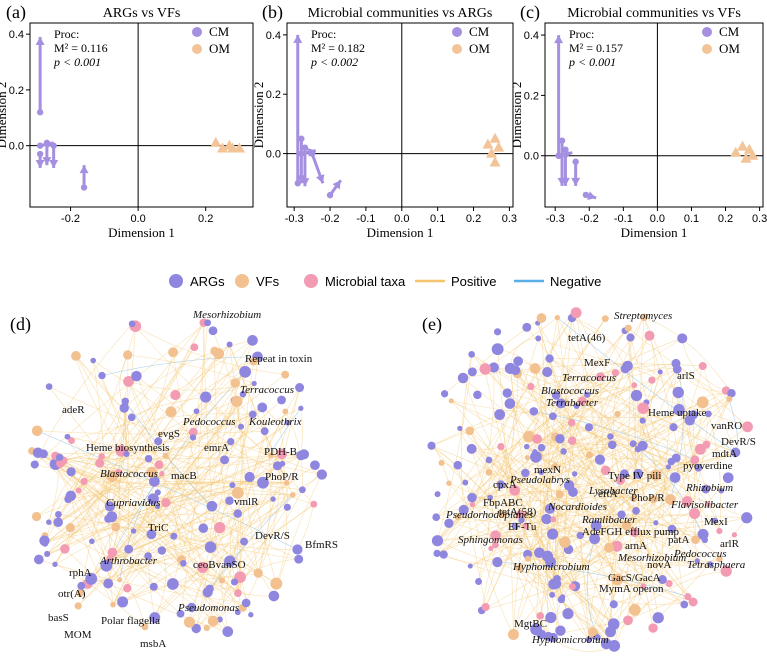 The height and width of the screenshot is (665, 767). I want to click on network-label: Nocardioides, so click(577, 507).